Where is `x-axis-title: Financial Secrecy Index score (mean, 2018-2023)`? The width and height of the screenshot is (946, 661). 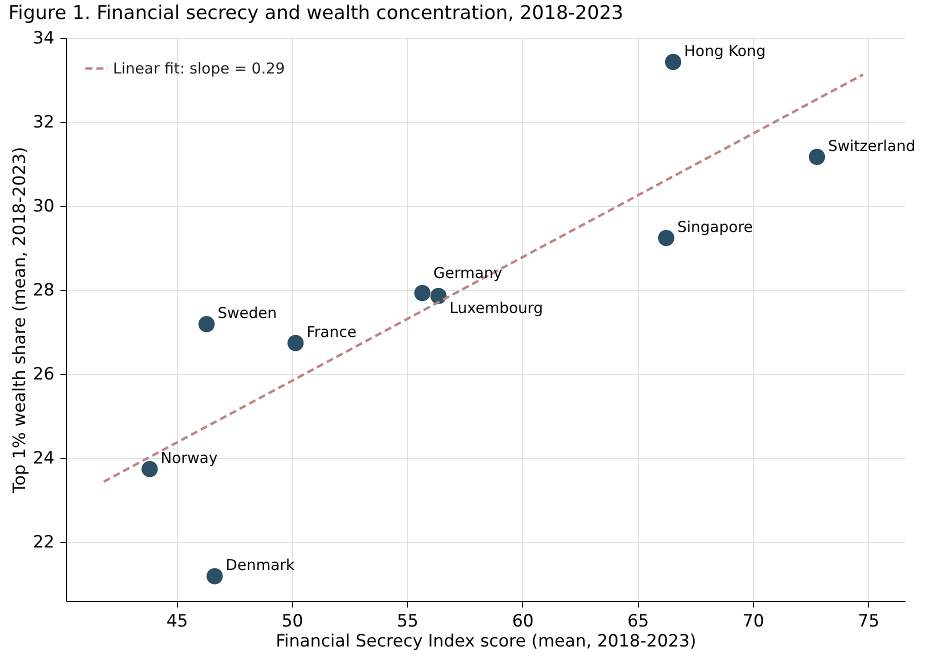 x-axis-title: Financial Secrecy Index score (mean, 2018-2023) is located at coordinates (486, 642).